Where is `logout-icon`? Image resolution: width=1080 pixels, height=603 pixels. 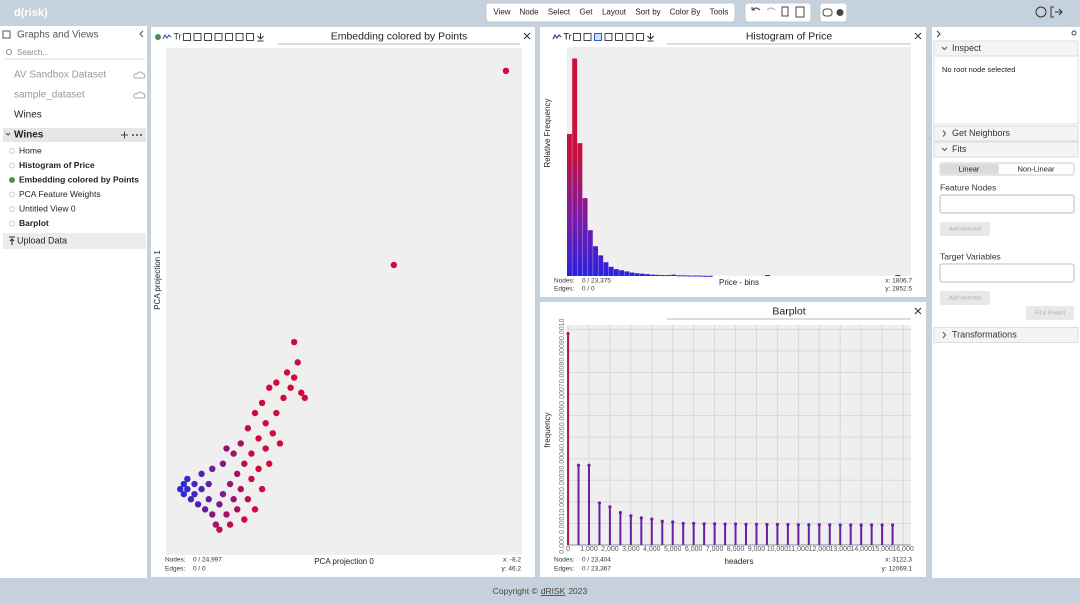
logout-icon is located at coordinates (1056, 12).